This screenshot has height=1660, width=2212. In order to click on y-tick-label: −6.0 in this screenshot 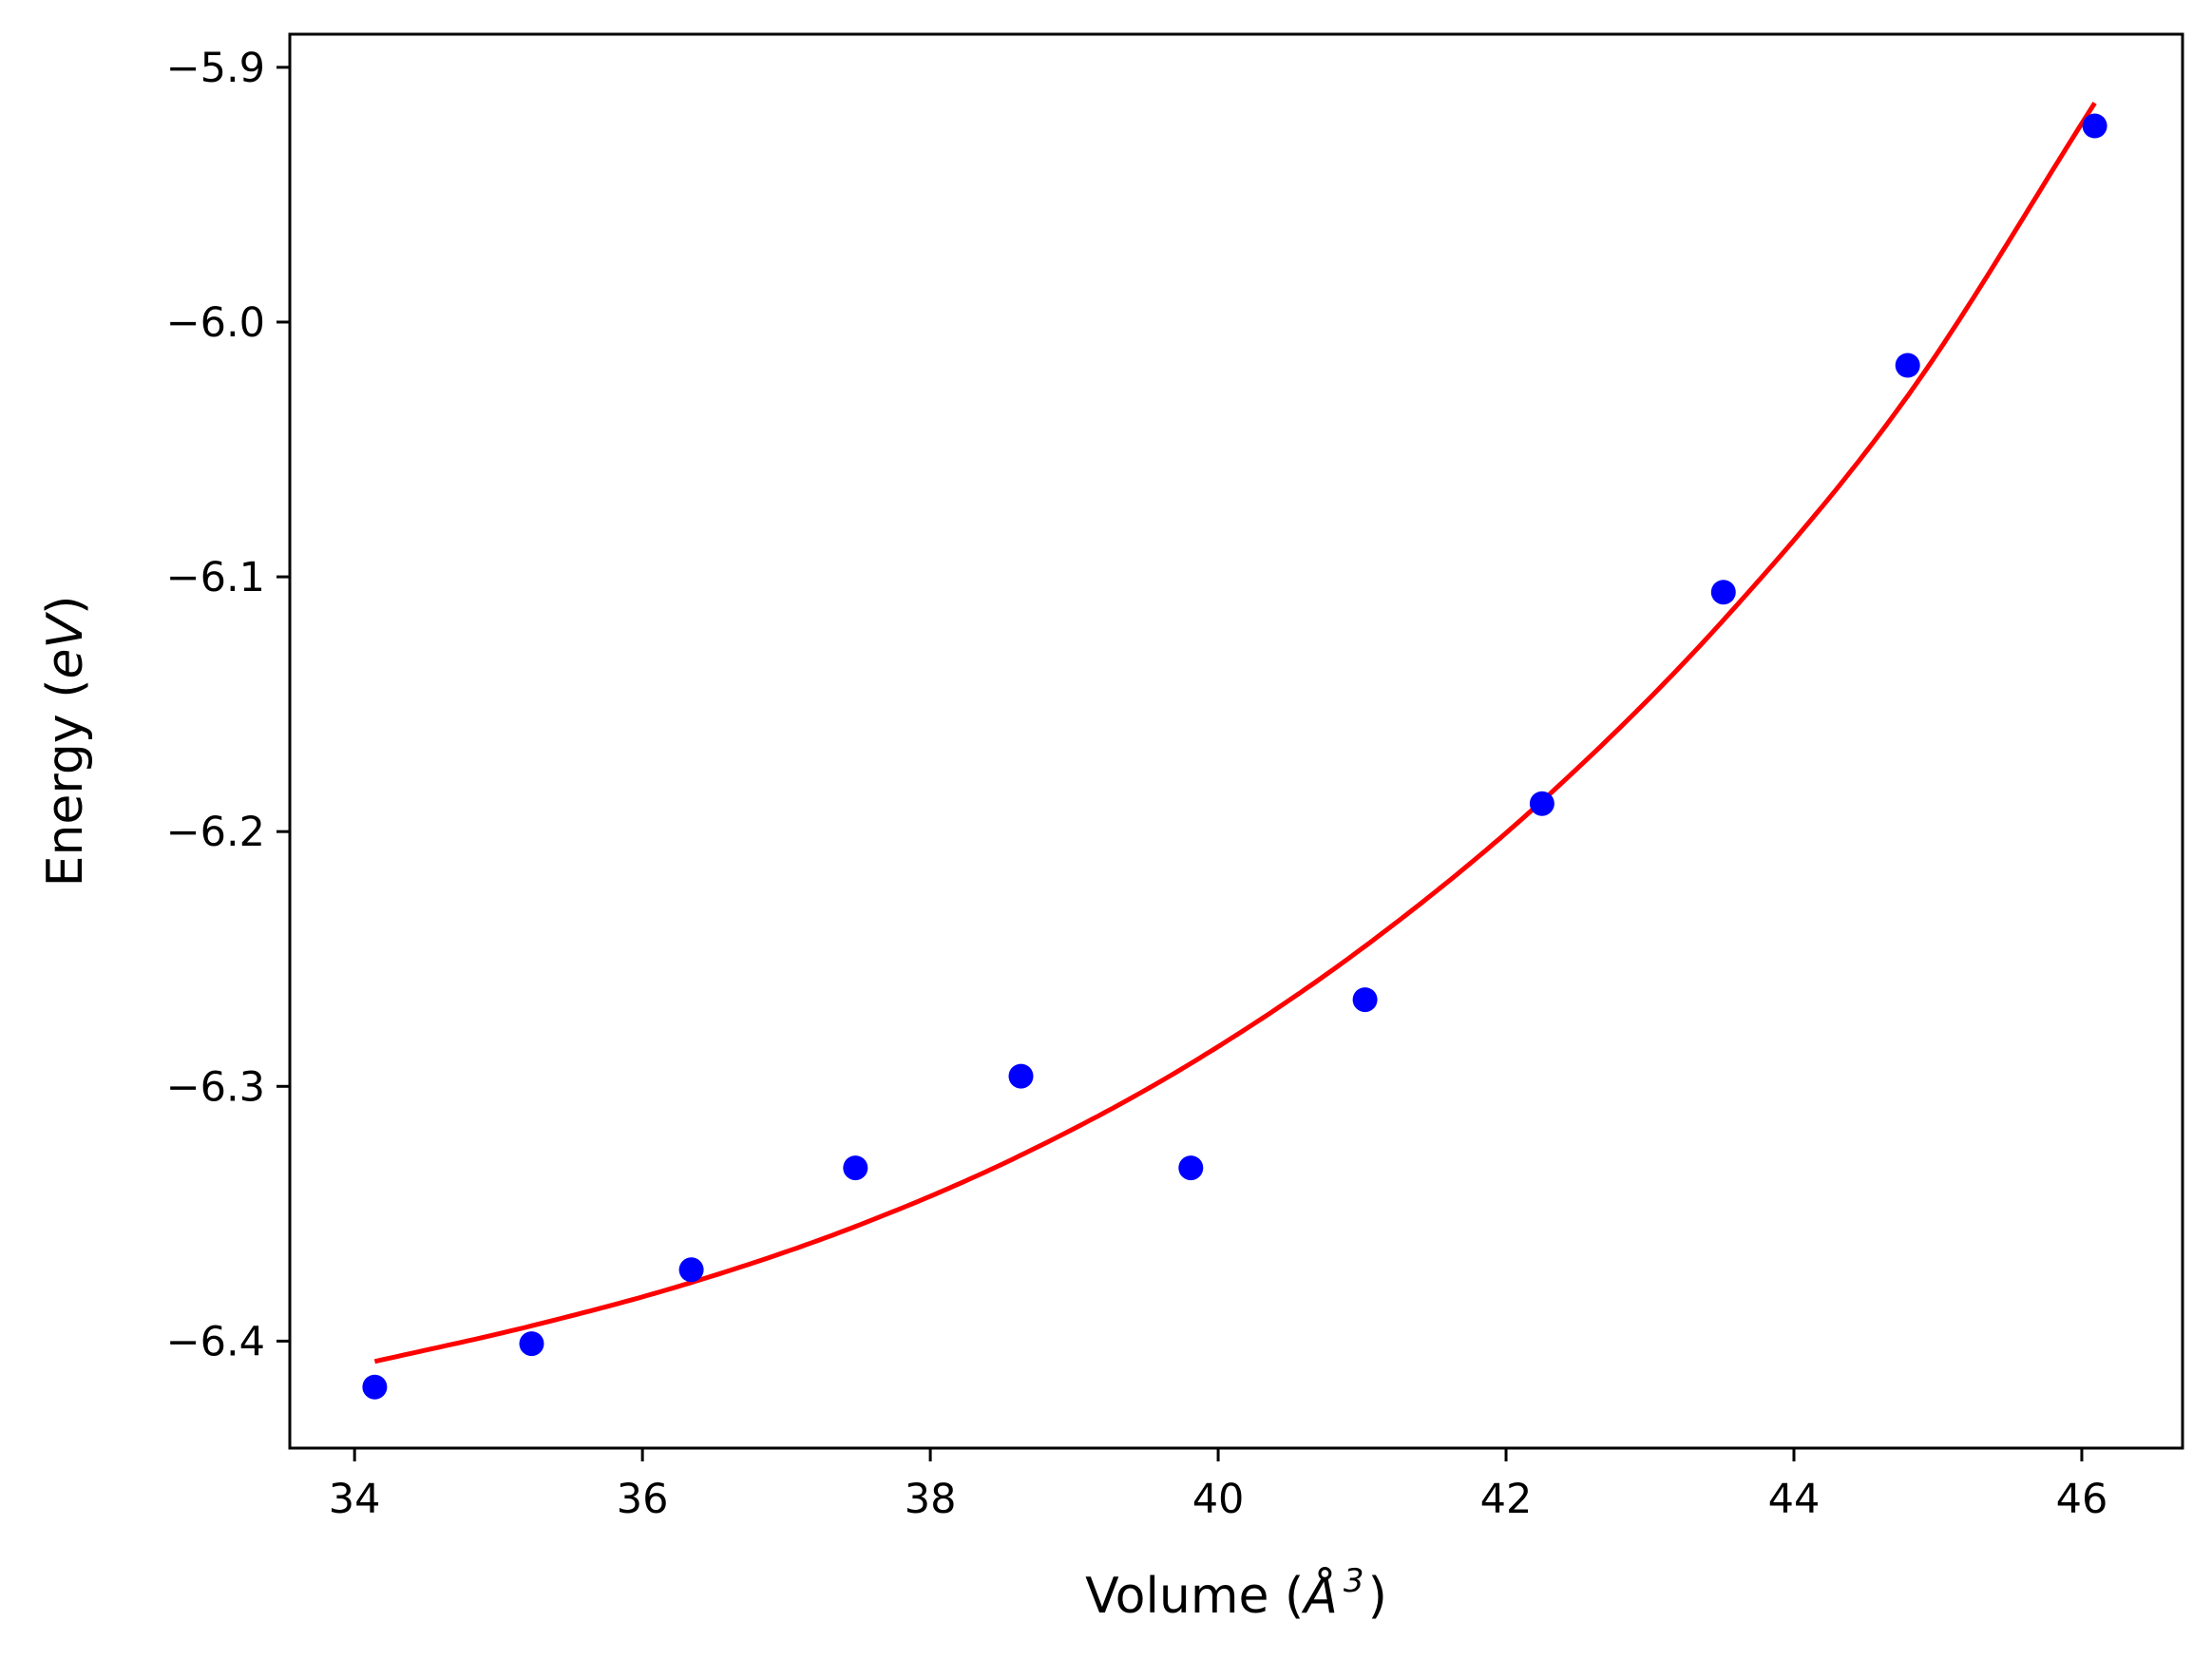, I will do `click(215, 323)`.